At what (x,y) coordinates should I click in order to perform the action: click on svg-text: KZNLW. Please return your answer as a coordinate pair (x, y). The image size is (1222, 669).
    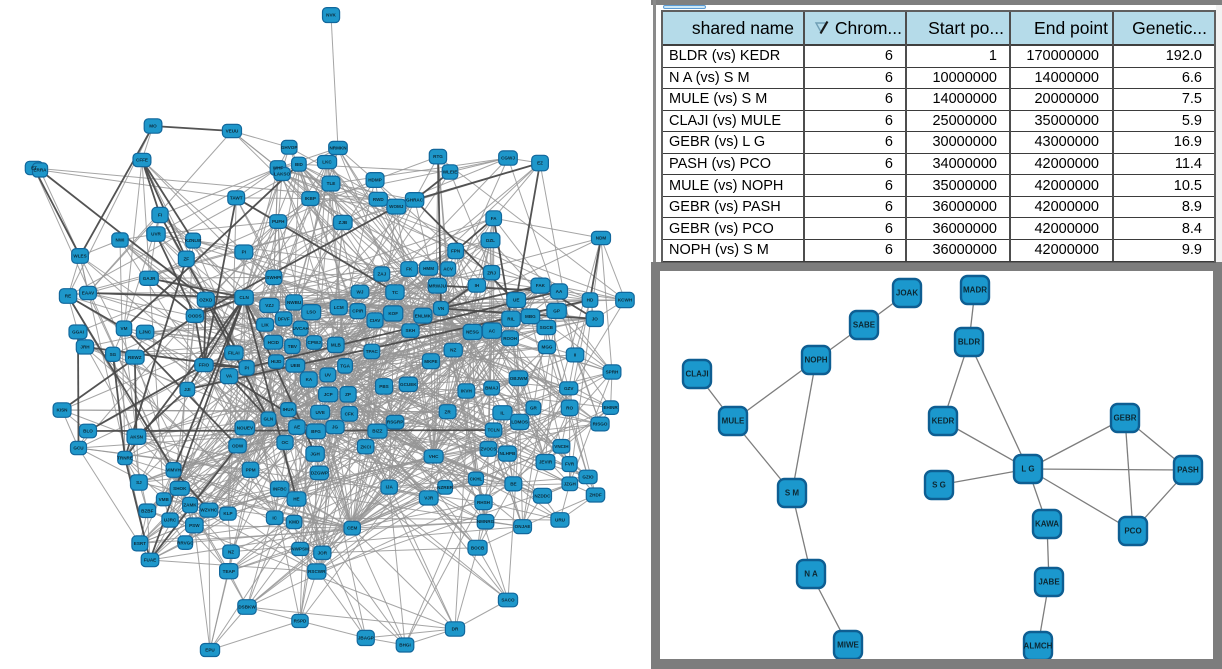
    Looking at the image, I should click on (193, 240).